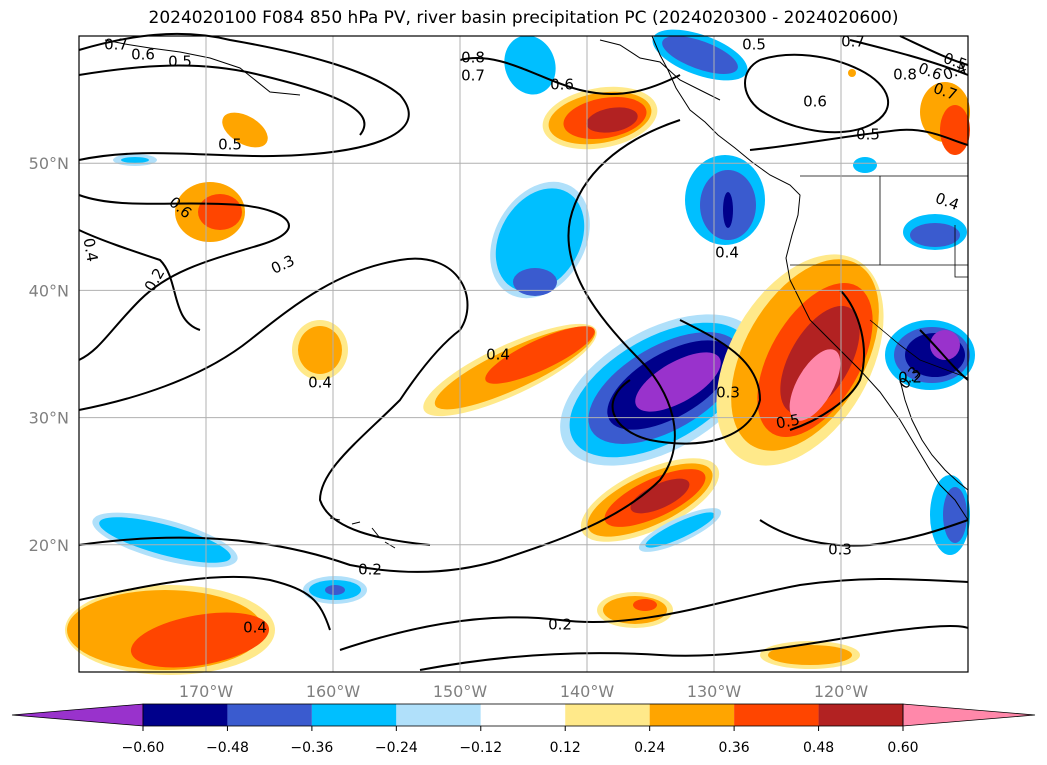  I want to click on lon-tick-label: 150°W, so click(460, 691).